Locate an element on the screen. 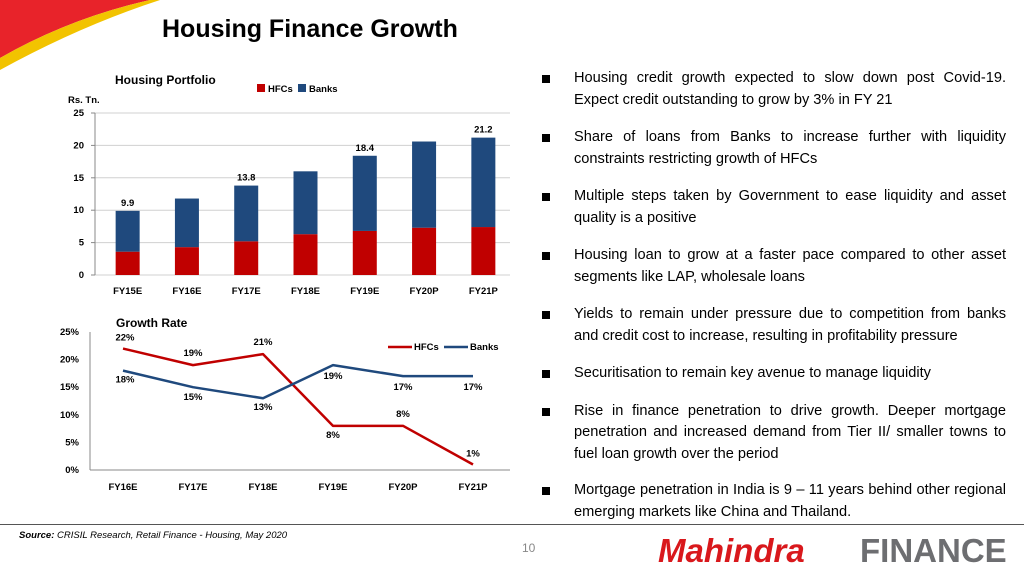  data-label: 18% is located at coordinates (125, 380).